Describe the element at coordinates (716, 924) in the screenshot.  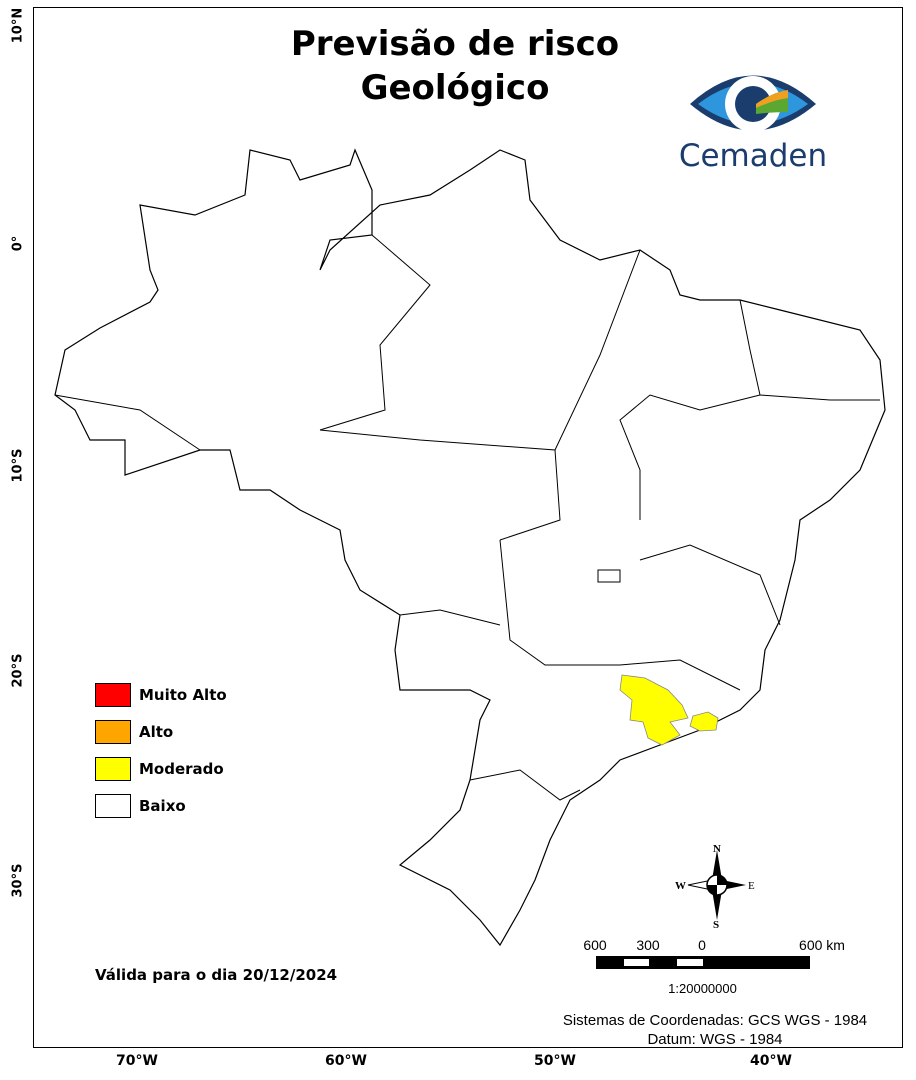
I see `compass-s: S` at that location.